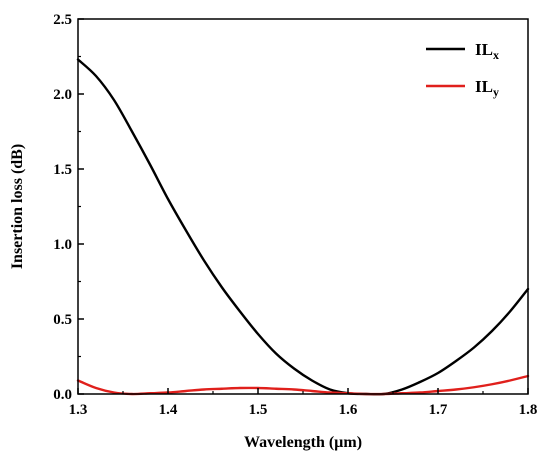 Image resolution: width=550 pixels, height=461 pixels. I want to click on y-tick-label: 1.0, so click(62, 245).